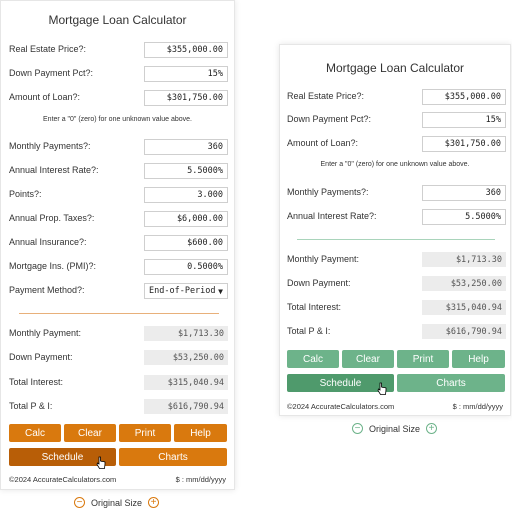 The height and width of the screenshot is (517, 512). What do you see at coordinates (48, 242) in the screenshot?
I see `annual-insurance-label: Annual Insurance?:` at bounding box center [48, 242].